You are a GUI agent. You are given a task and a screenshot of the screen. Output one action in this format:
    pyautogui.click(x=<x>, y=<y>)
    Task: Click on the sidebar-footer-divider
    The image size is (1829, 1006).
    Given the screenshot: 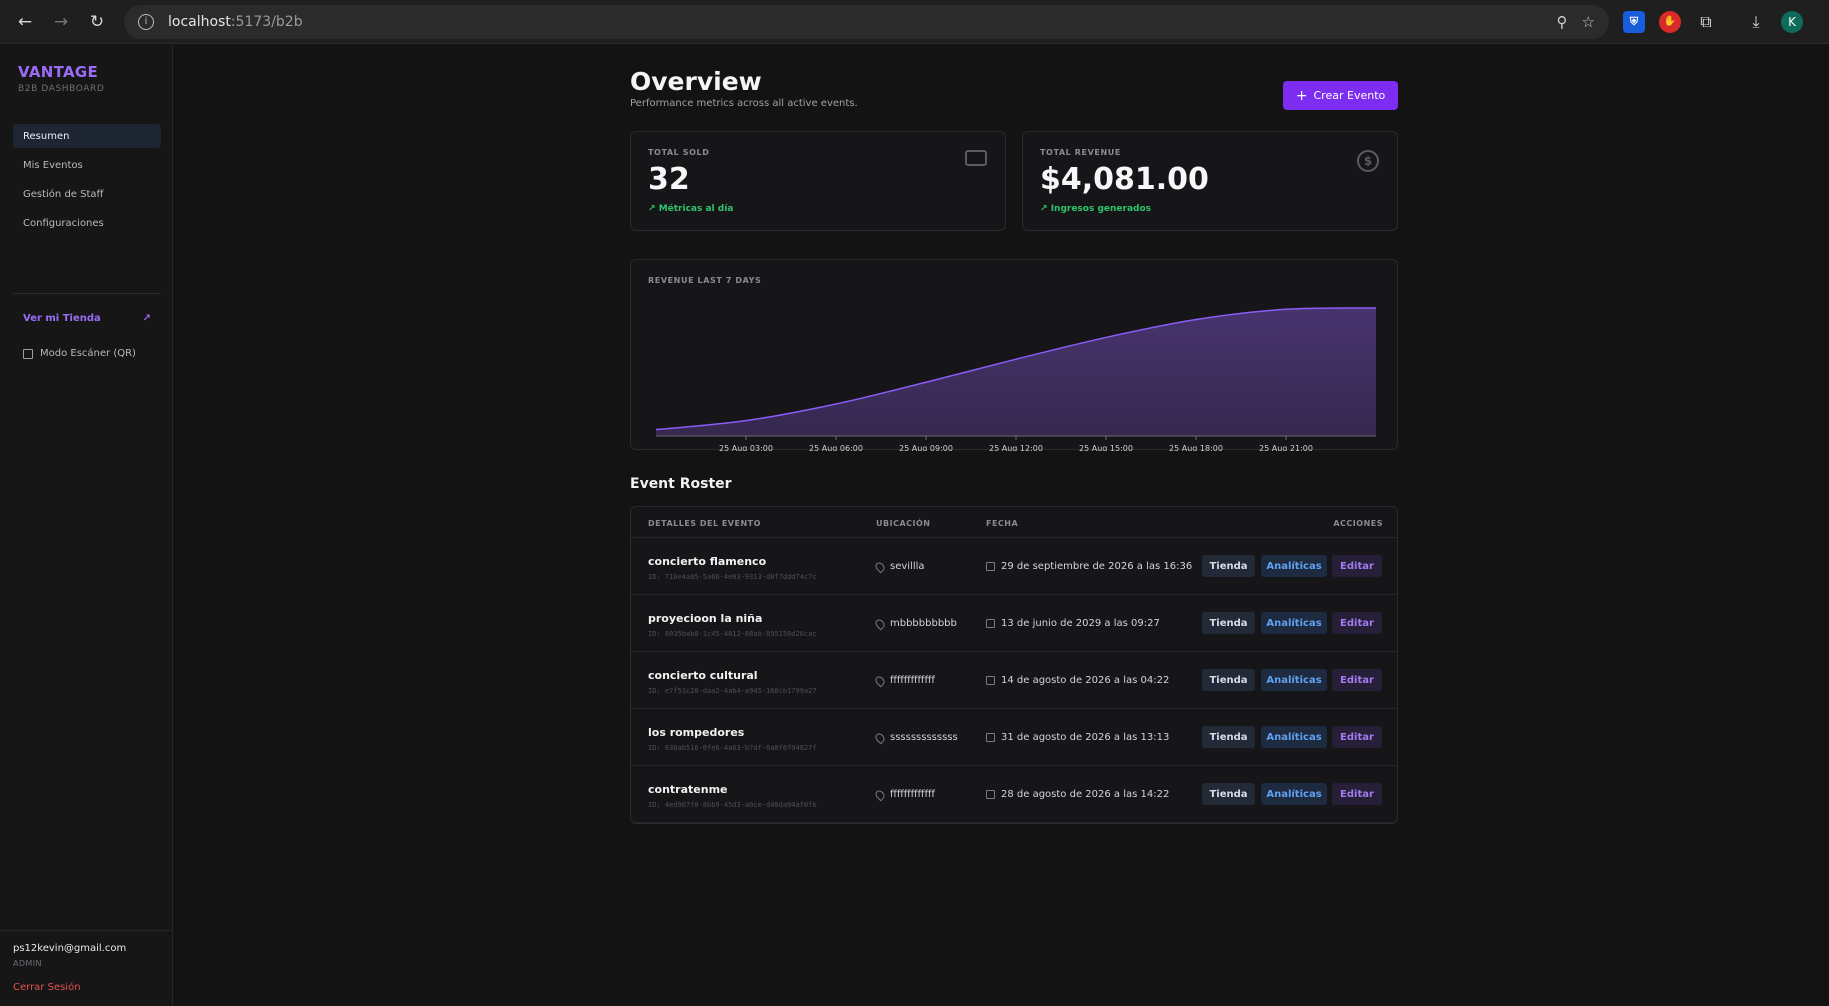 What is the action you would take?
    pyautogui.click(x=86, y=930)
    